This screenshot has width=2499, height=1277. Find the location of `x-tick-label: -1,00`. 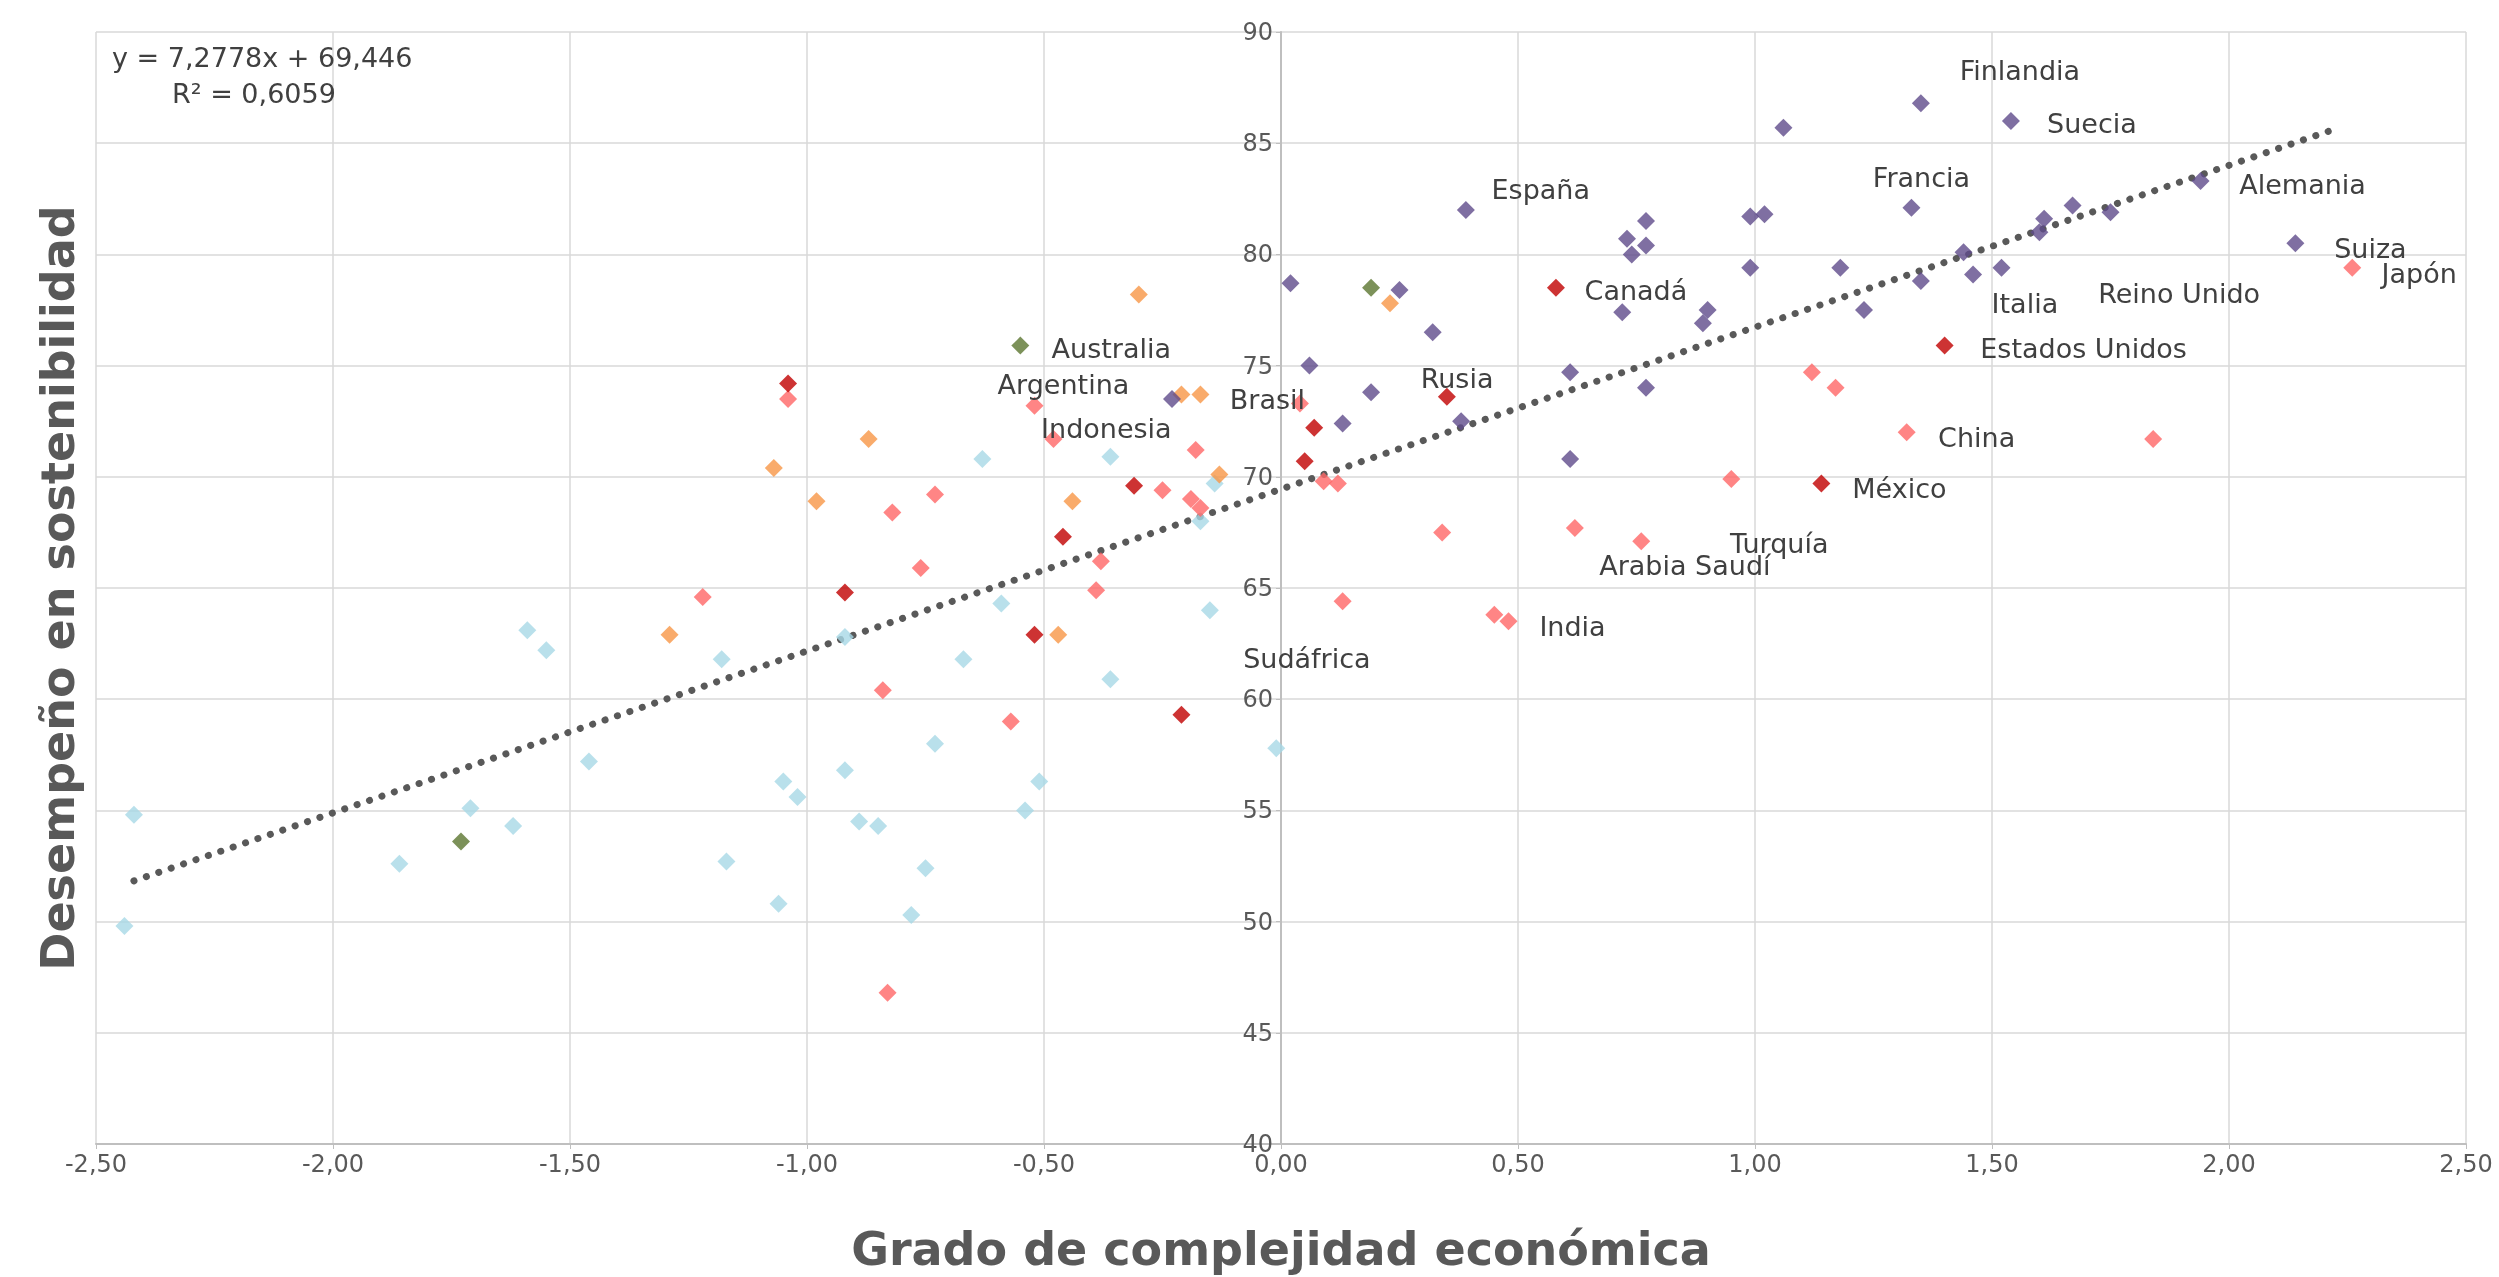

x-tick-label: -1,00 is located at coordinates (807, 1164).